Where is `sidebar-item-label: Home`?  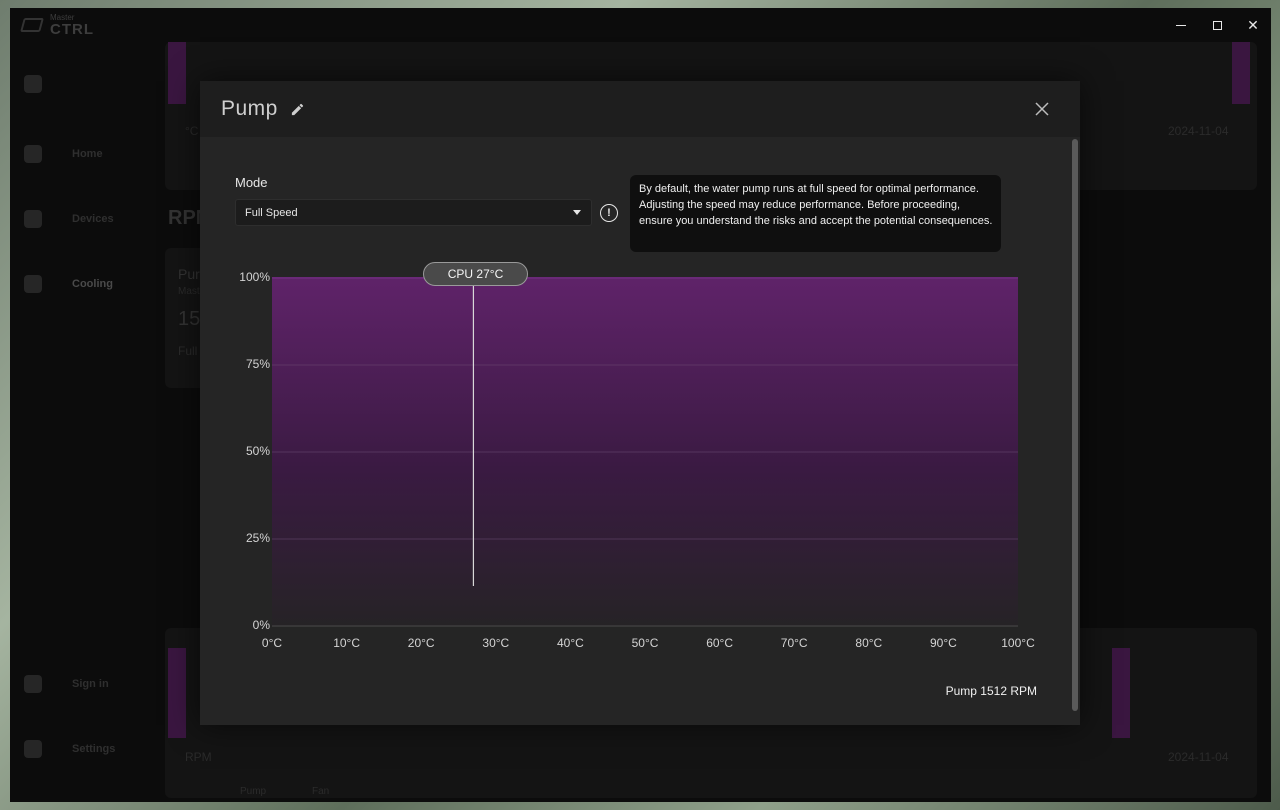
sidebar-item-label: Home is located at coordinates (87, 154).